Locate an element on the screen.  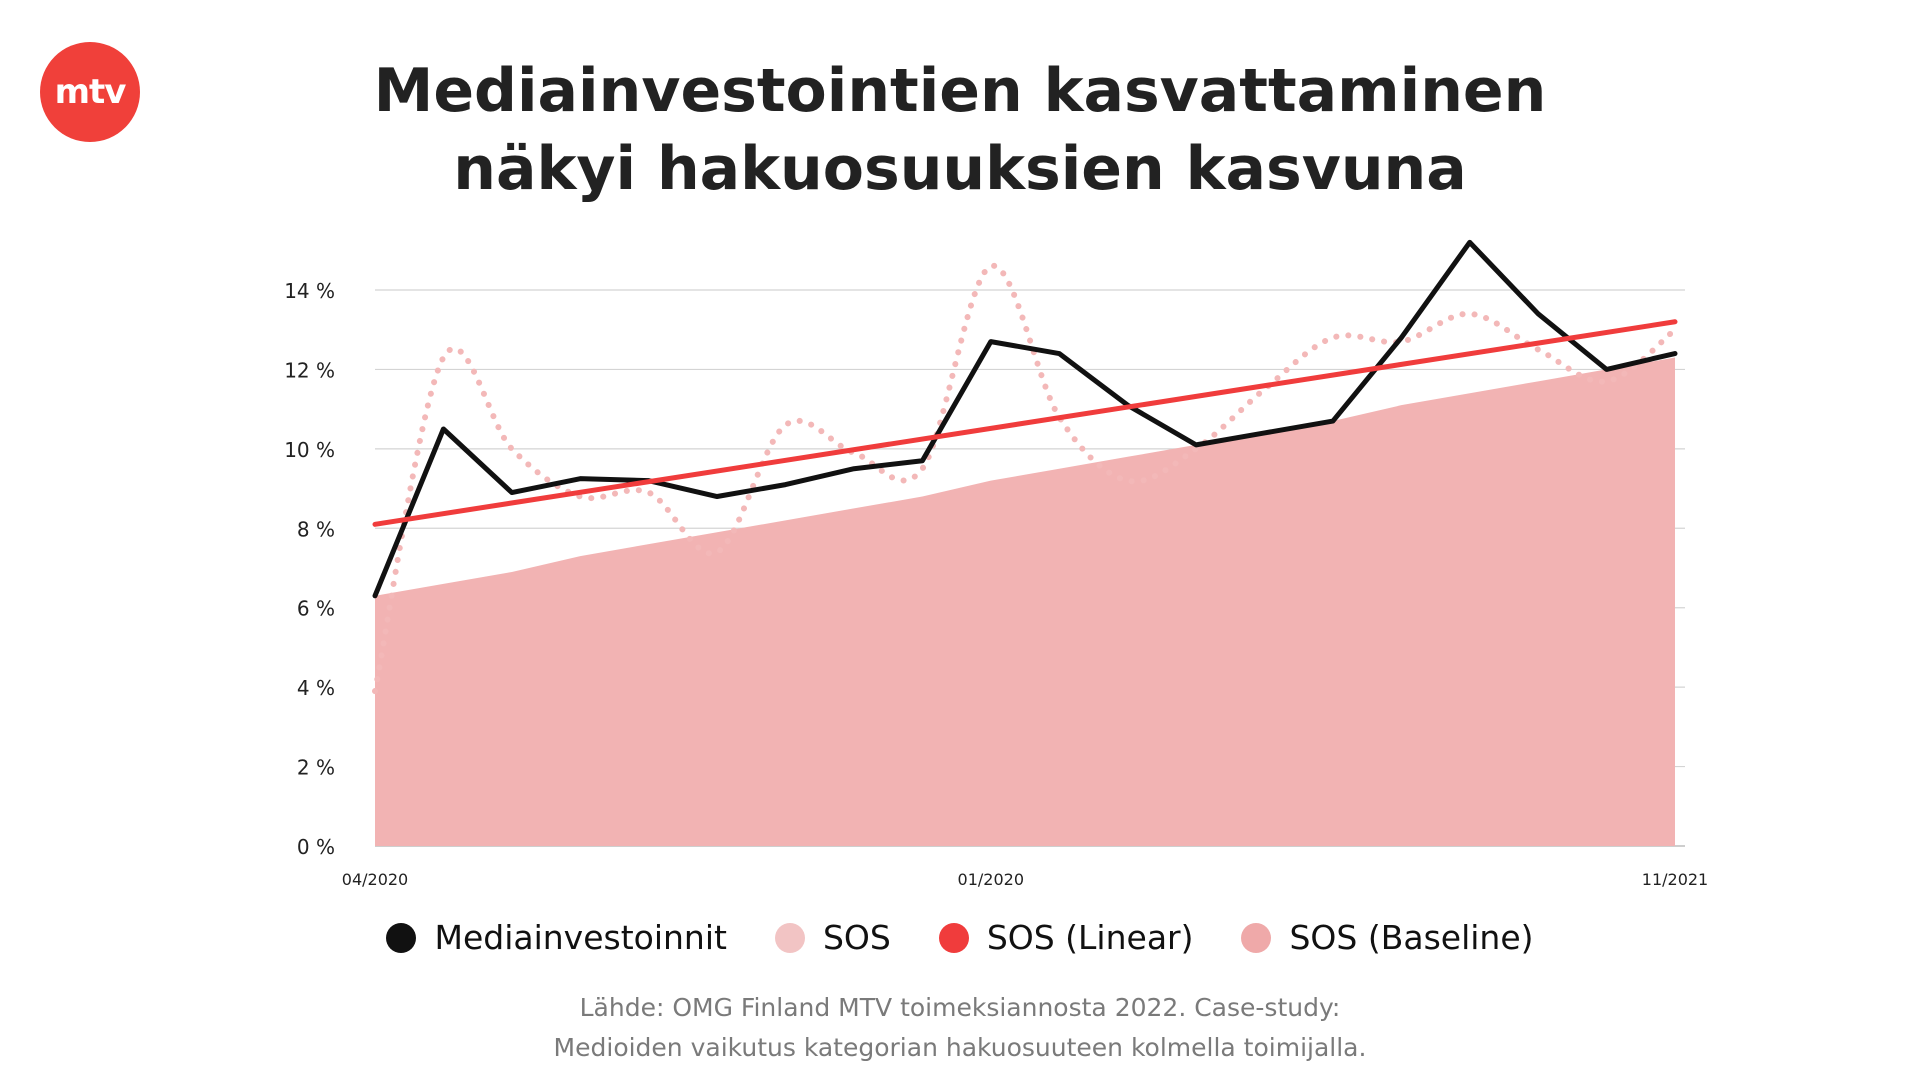
y-tick-label: 12 % is located at coordinates (309, 370).